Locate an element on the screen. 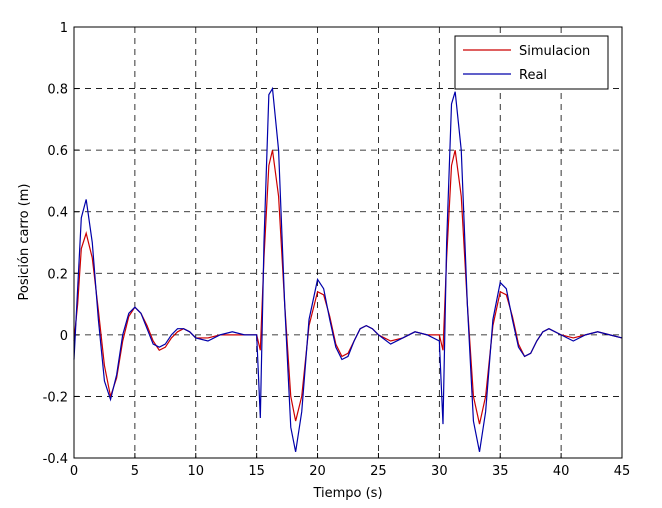  x-tick-label: 40 is located at coordinates (561, 471).